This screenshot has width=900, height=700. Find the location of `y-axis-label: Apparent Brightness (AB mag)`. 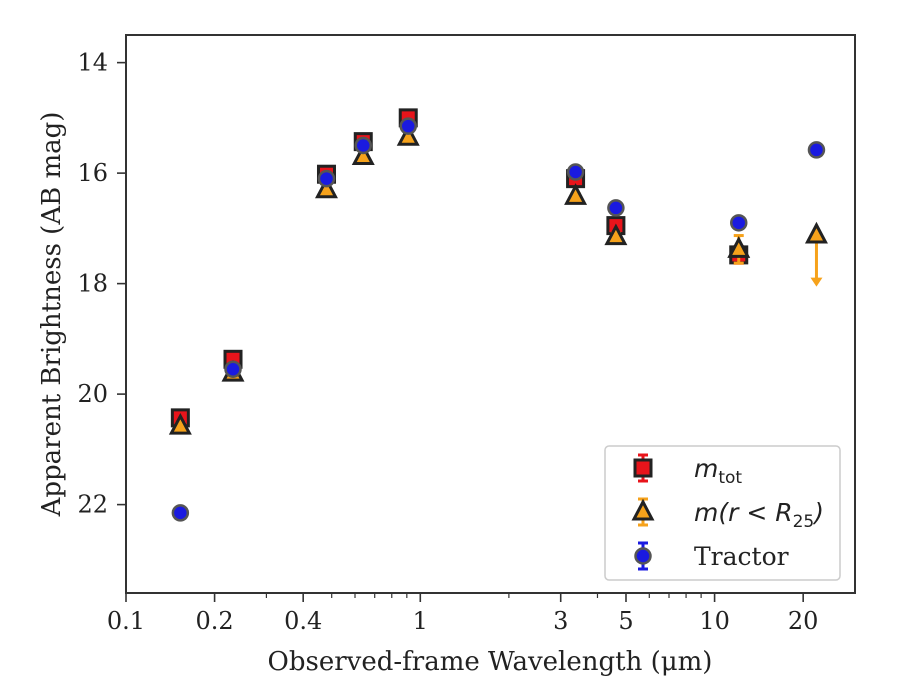

y-axis-label: Apparent Brightness (AB mag) is located at coordinates (52, 315).